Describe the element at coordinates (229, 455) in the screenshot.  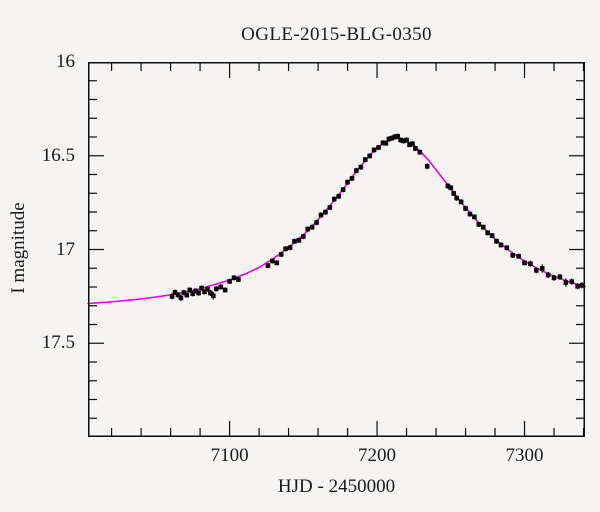
I see `x-tick-label: 7100` at that location.